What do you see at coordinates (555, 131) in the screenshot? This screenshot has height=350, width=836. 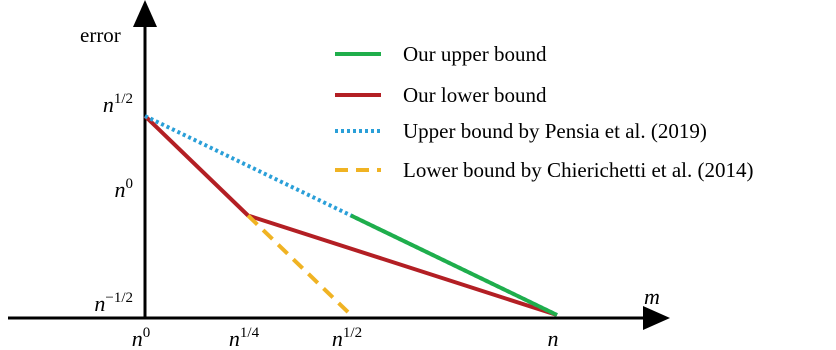 I see `legend-label-pensia: Upper bound by Pensia et al. (2019)` at bounding box center [555, 131].